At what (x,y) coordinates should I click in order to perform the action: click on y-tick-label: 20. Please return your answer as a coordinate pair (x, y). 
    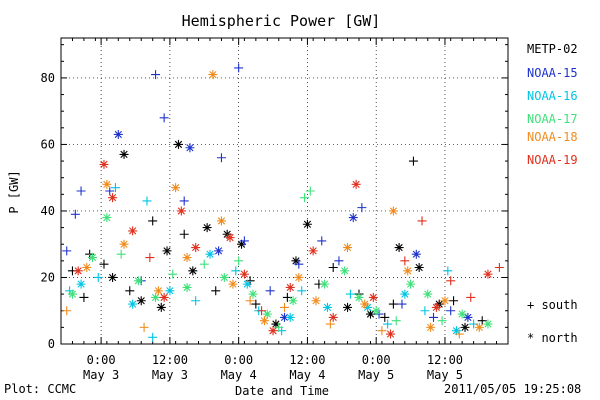
    Looking at the image, I should click on (48, 277).